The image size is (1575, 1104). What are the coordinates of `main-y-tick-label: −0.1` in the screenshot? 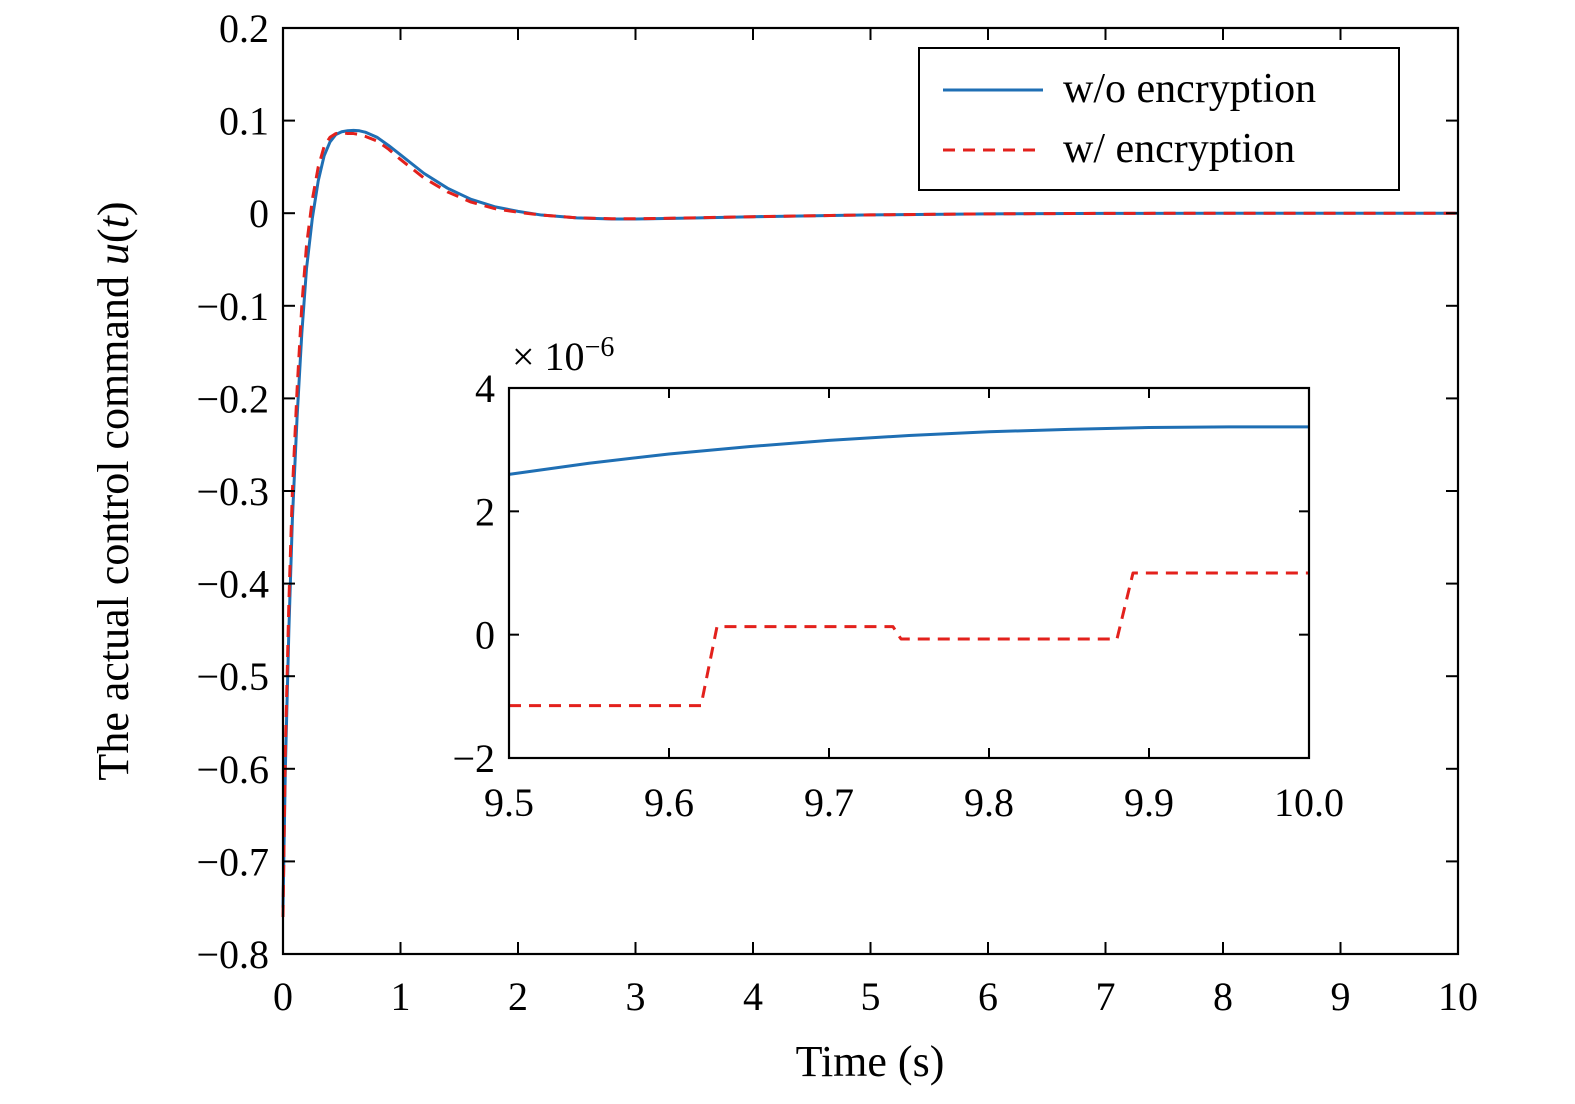 It's located at (232, 306).